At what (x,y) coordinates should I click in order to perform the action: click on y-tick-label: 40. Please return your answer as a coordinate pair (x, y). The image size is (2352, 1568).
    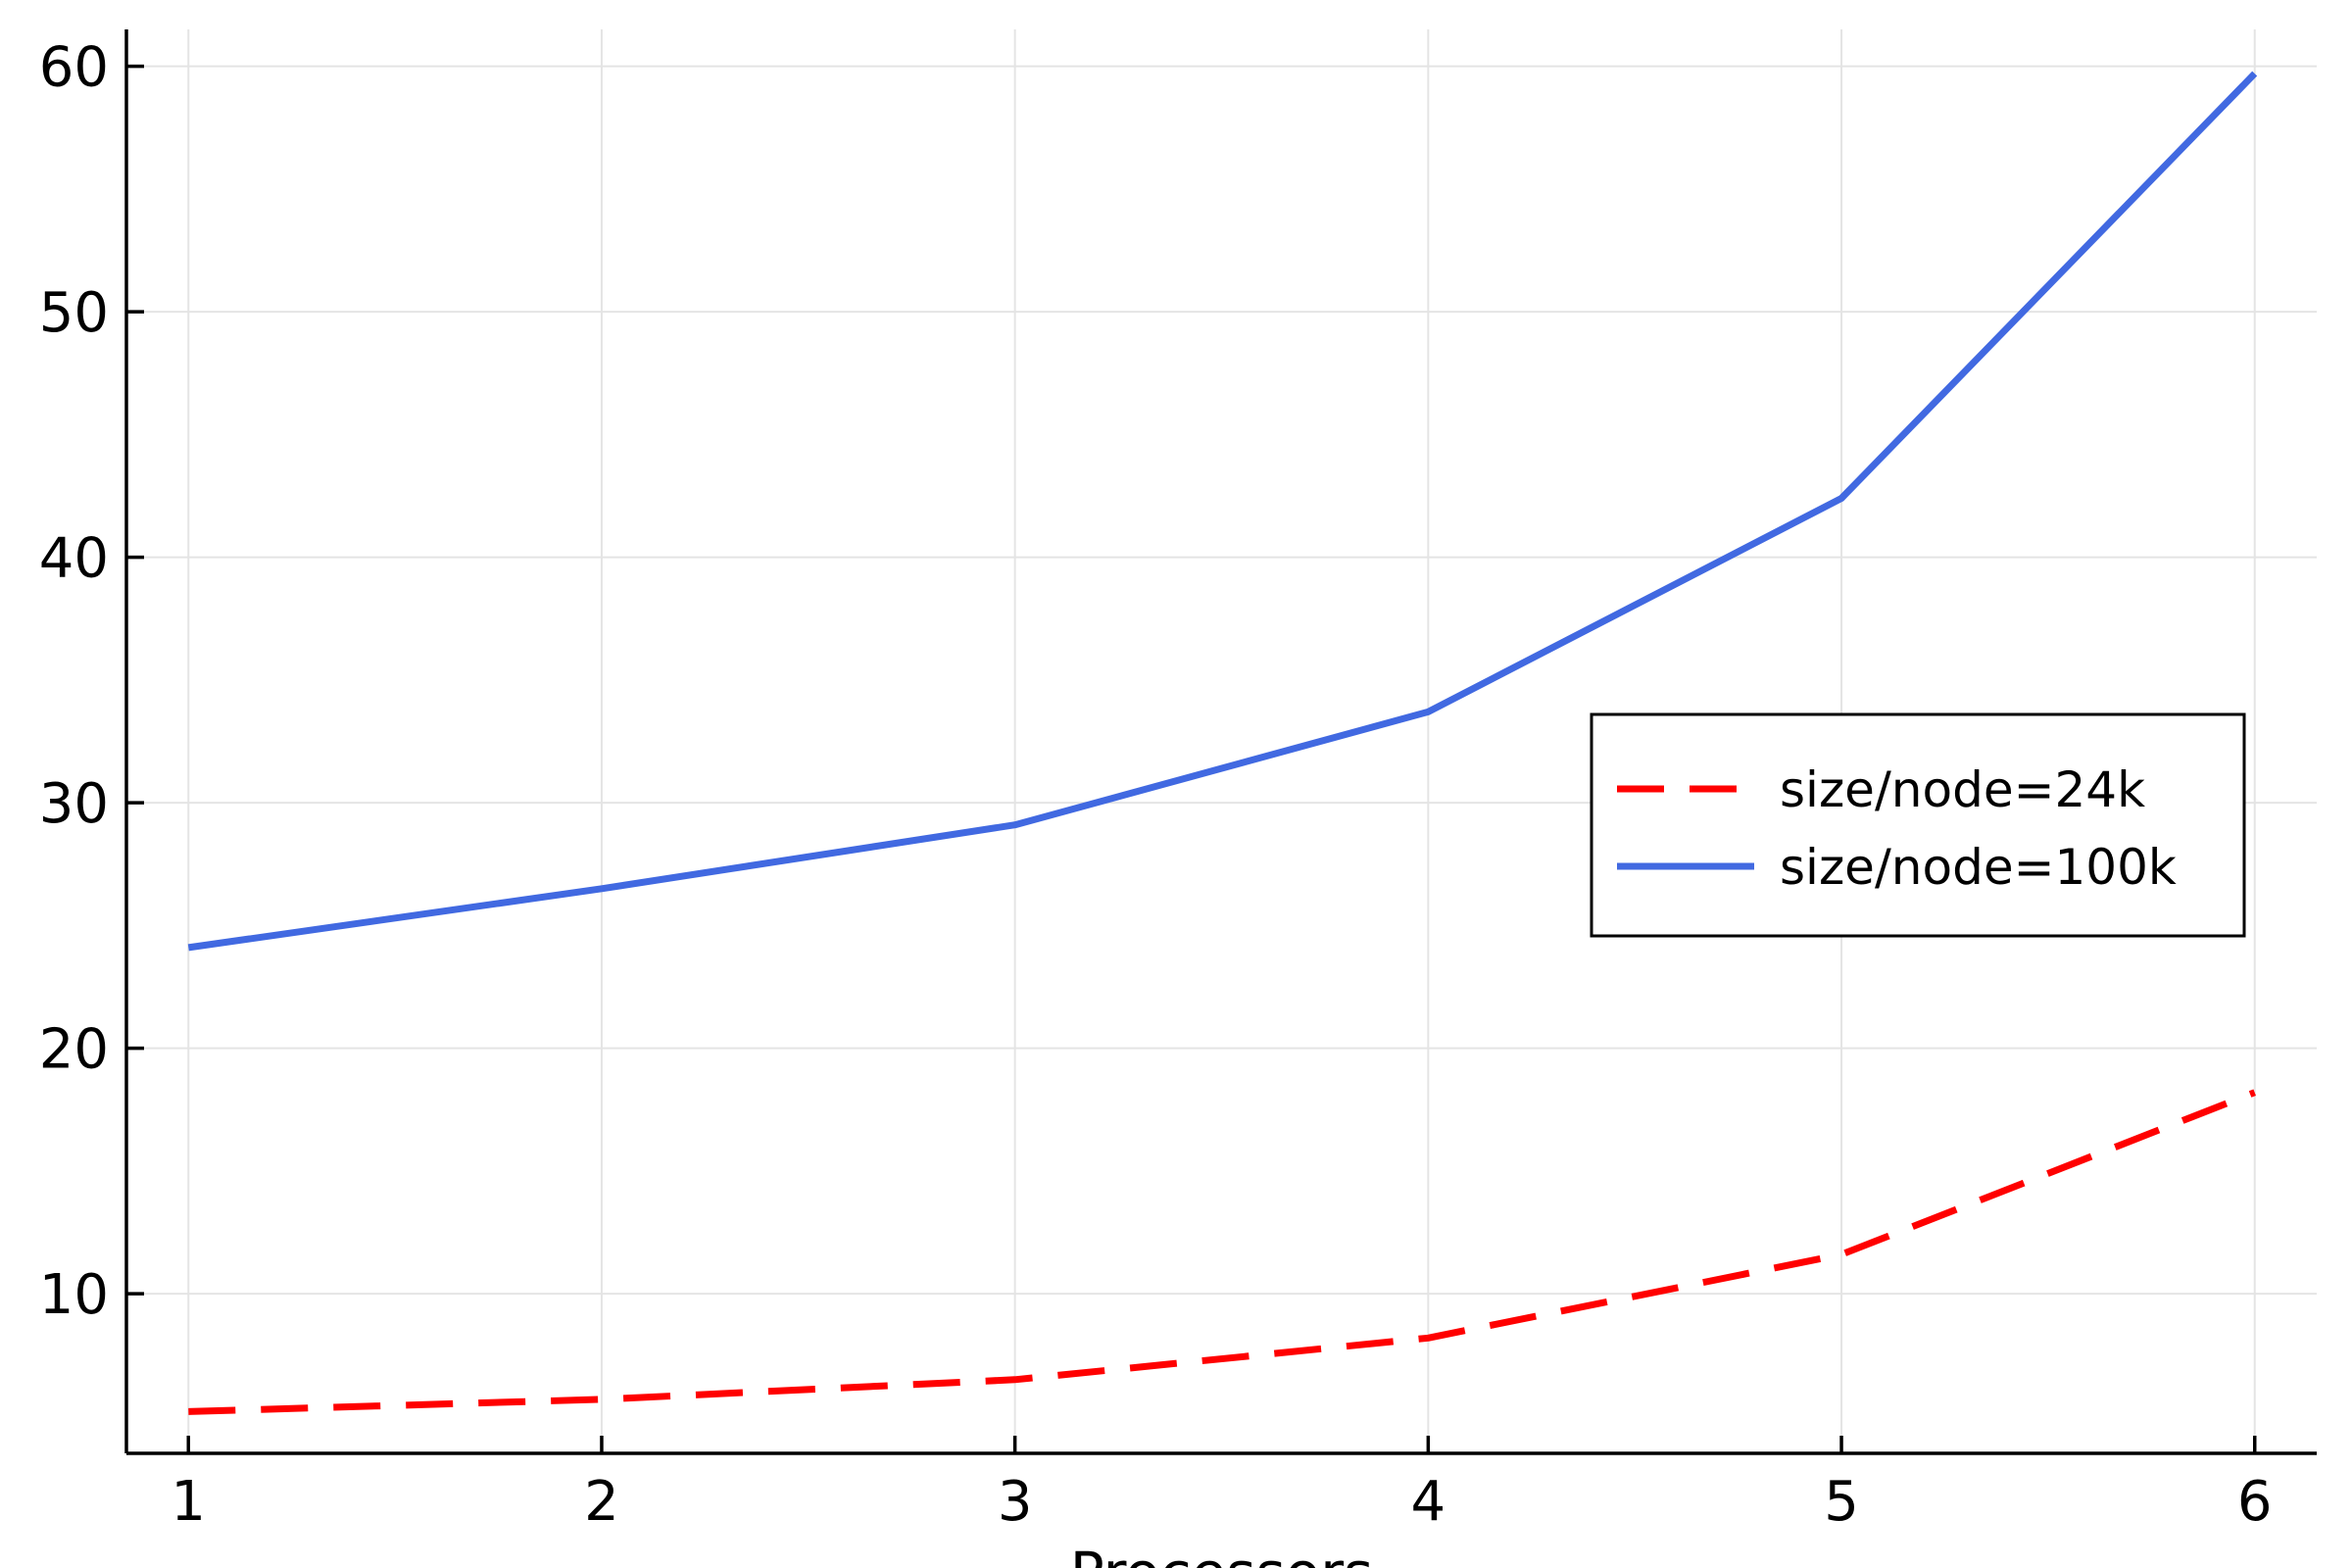
    Looking at the image, I should click on (74, 559).